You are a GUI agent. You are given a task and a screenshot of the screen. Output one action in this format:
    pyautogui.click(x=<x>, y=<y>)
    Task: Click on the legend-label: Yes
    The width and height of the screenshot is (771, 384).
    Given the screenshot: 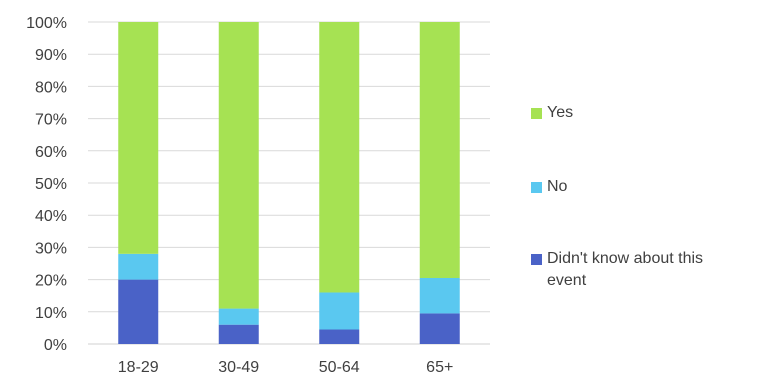 What is the action you would take?
    pyautogui.click(x=560, y=112)
    